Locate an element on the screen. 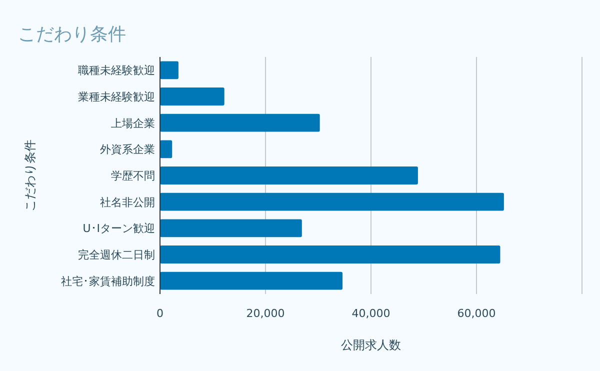 The image size is (600, 371). y-axis-title: こだわり条件 is located at coordinates (30, 176).